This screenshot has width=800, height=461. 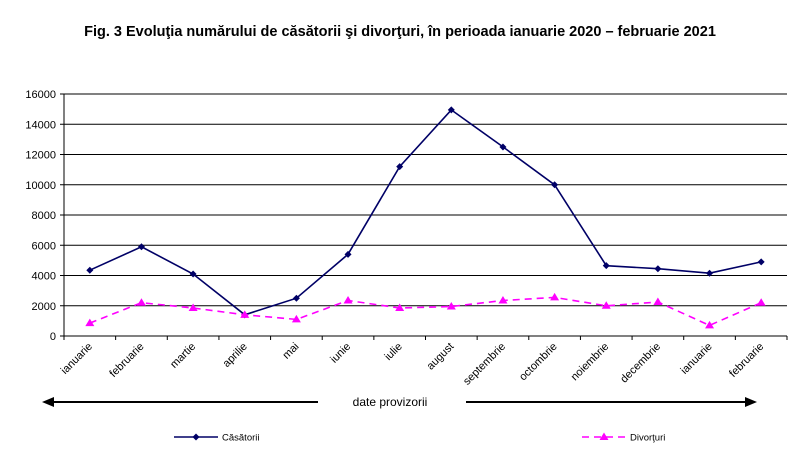 What do you see at coordinates (425, 311) in the screenshot?
I see `series-line-divorturi` at bounding box center [425, 311].